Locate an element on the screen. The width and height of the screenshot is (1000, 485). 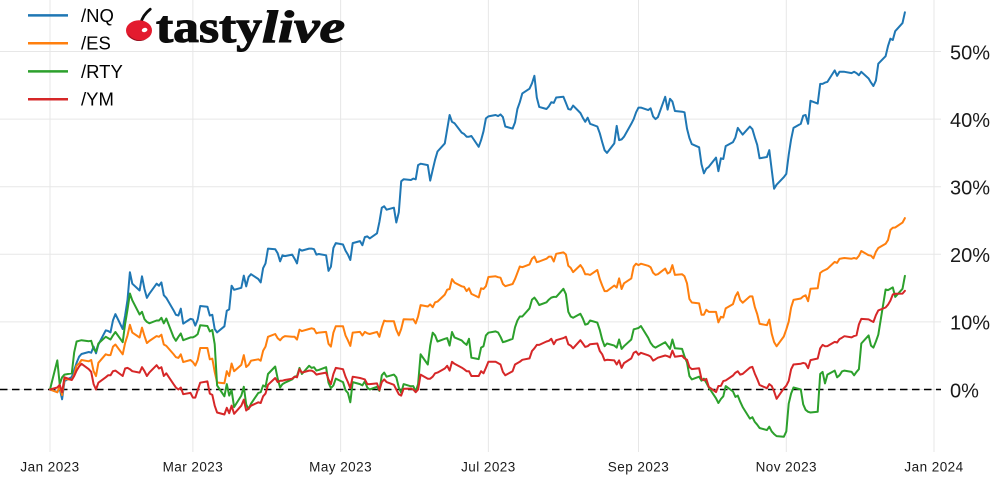
svg-text: Jul 2023 is located at coordinates (488, 467).